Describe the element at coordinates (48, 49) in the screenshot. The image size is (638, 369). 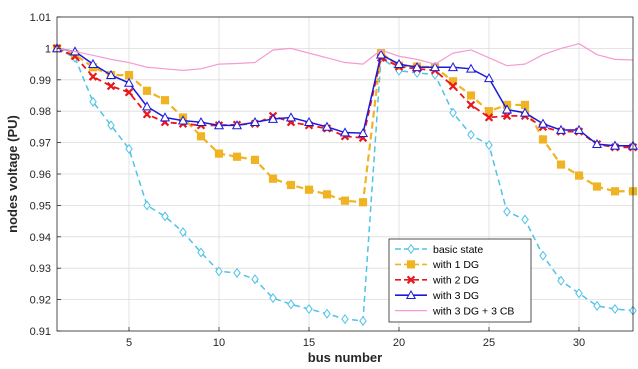
I see `y-tick-label: 1` at that location.